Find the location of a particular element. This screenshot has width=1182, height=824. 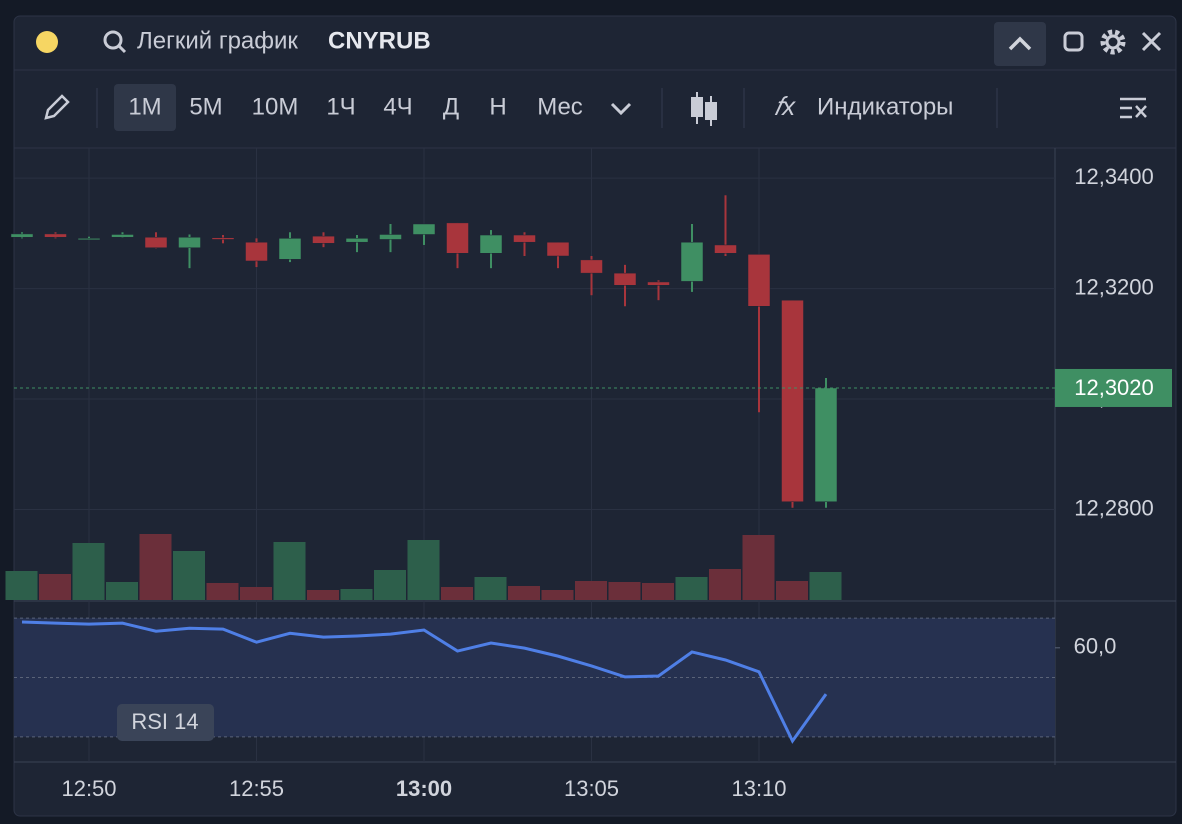

search-icon is located at coordinates (115, 42).